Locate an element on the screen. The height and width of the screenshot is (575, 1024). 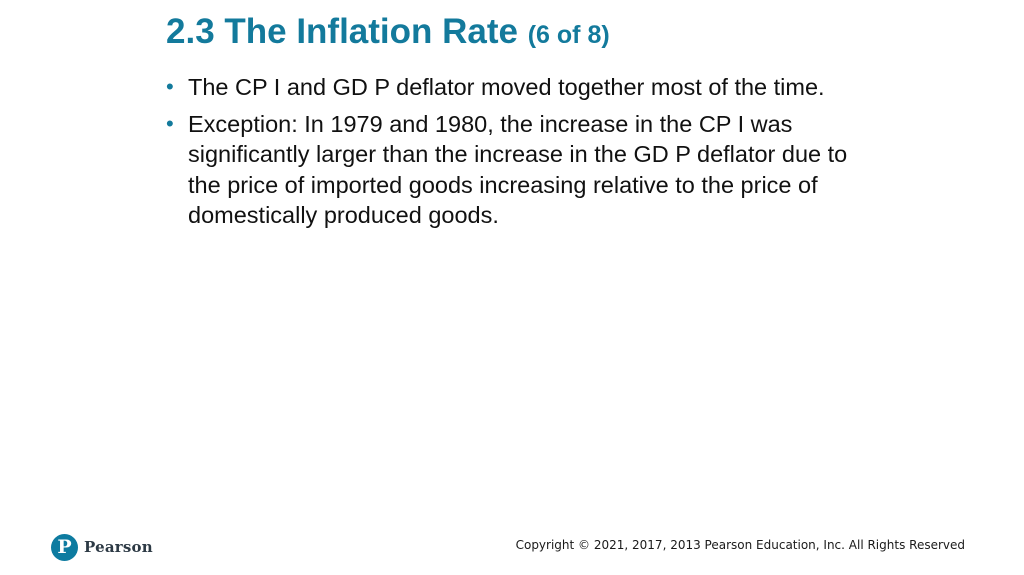
slide-title-text: 2.3 The Inflation Rate is located at coordinates (342, 31).